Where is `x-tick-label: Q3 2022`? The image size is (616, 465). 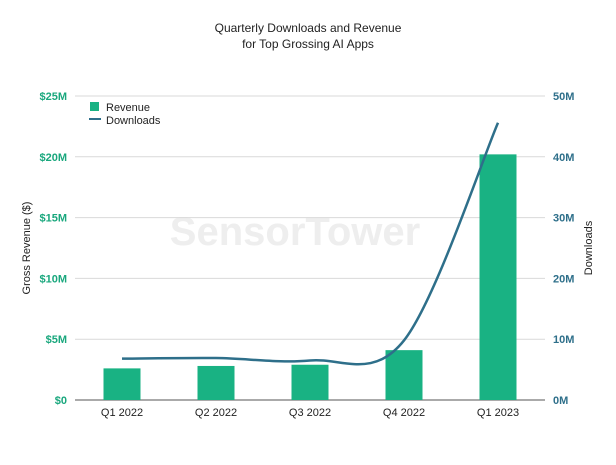
x-tick-label: Q3 2022 is located at coordinates (310, 413).